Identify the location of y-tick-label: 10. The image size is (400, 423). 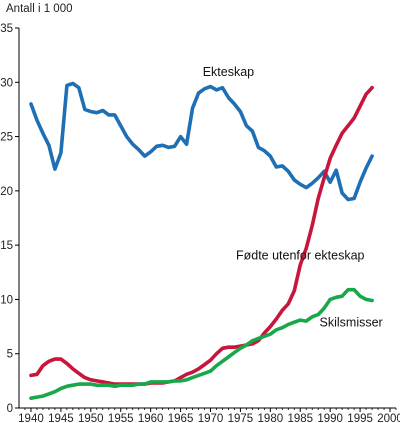
(6, 300).